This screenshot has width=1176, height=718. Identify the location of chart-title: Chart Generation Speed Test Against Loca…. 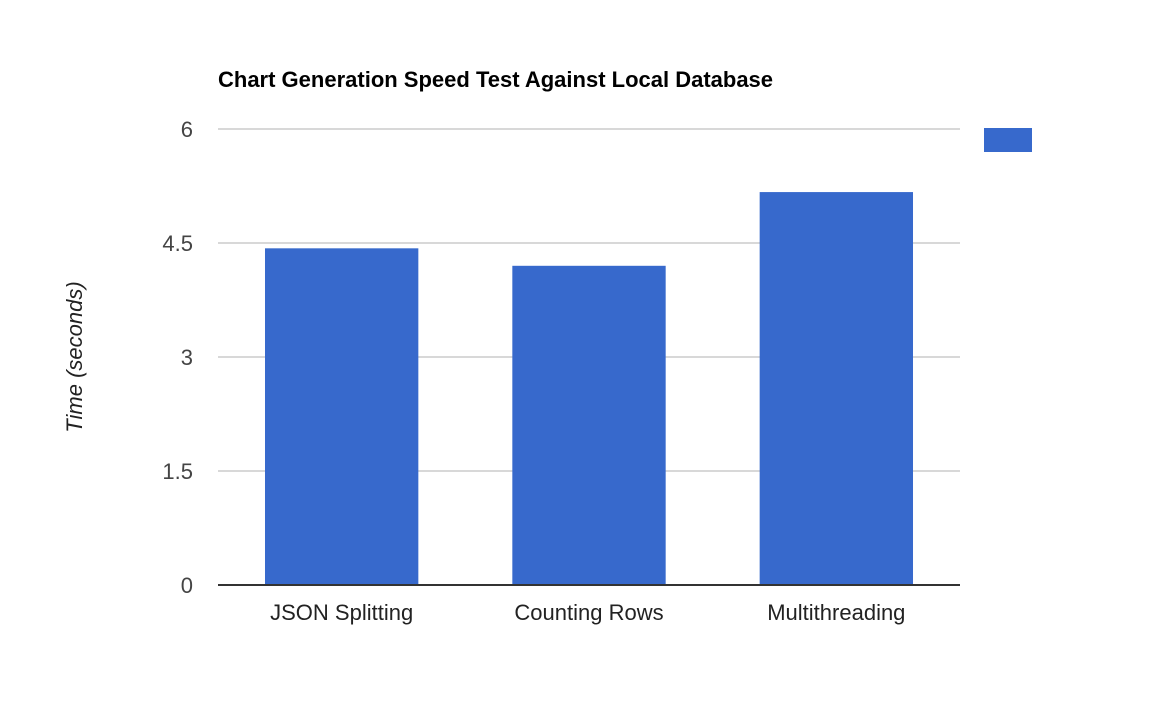
(495, 79).